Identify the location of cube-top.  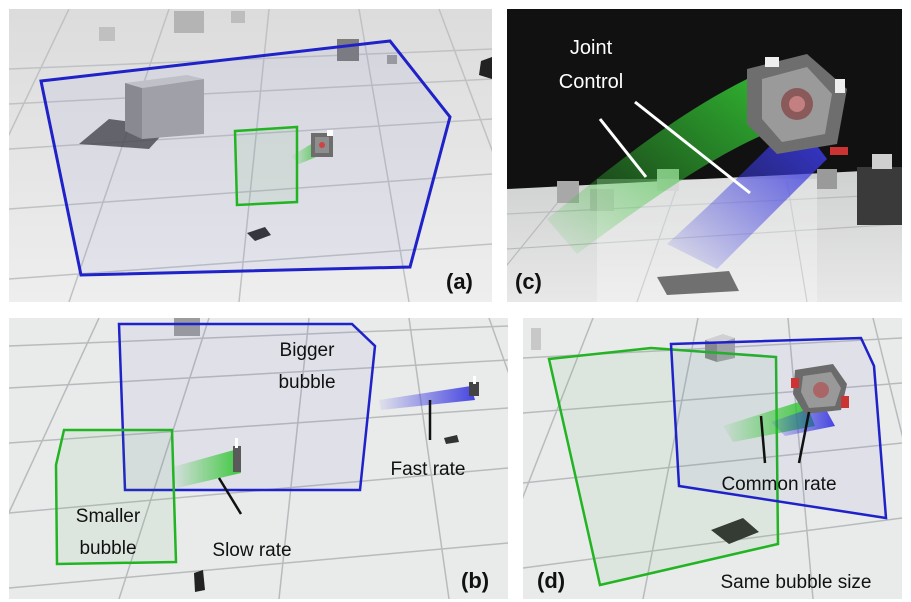
(164, 81).